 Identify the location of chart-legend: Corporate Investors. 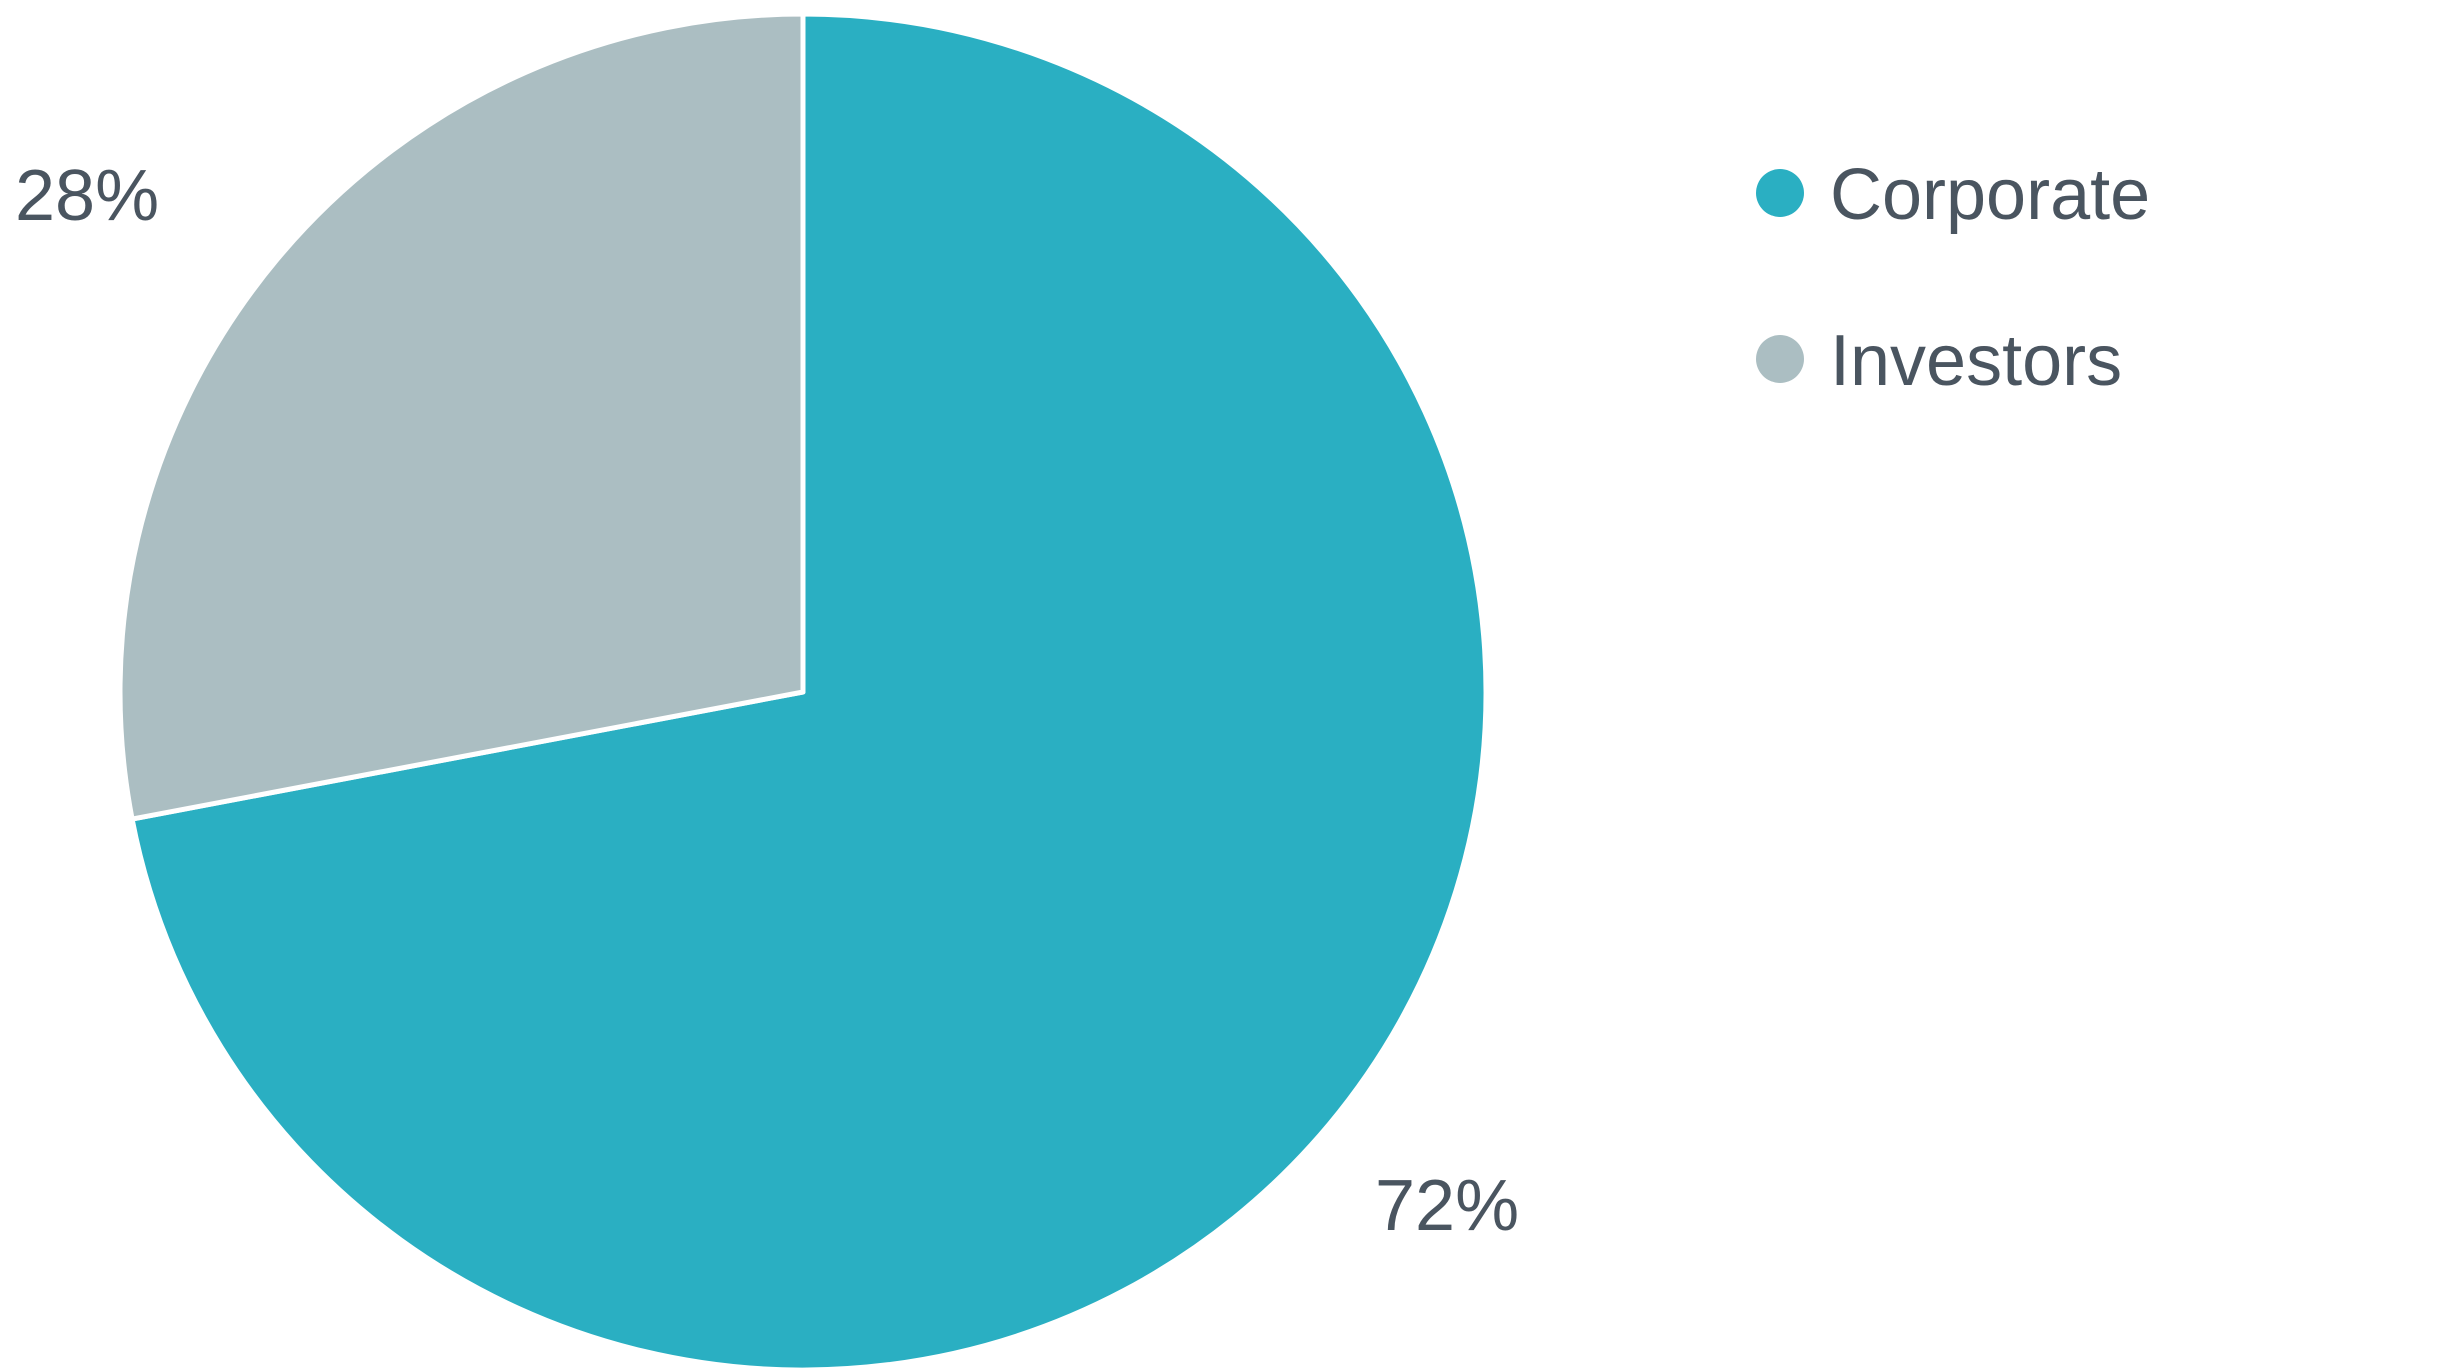
(1953, 278).